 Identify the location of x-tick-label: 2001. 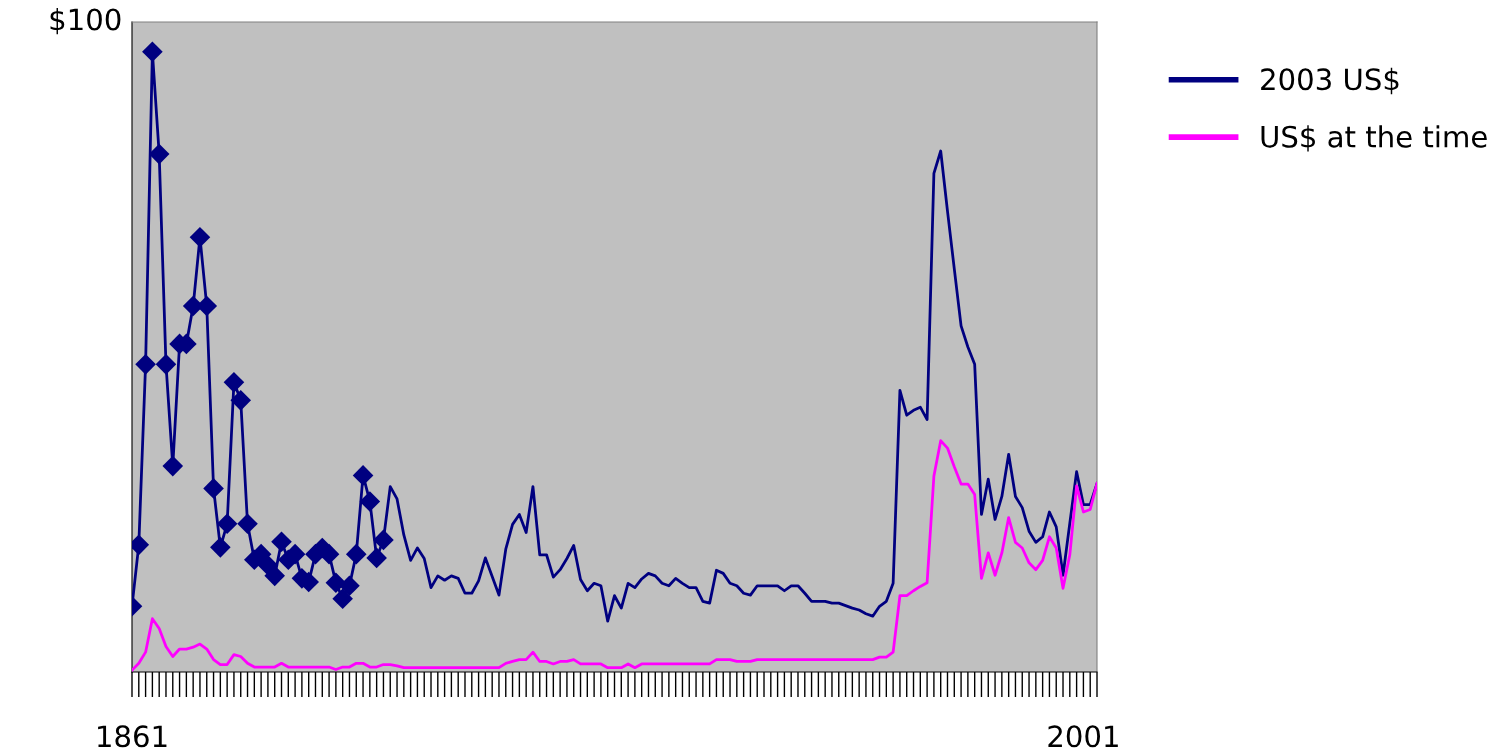
(1083, 736).